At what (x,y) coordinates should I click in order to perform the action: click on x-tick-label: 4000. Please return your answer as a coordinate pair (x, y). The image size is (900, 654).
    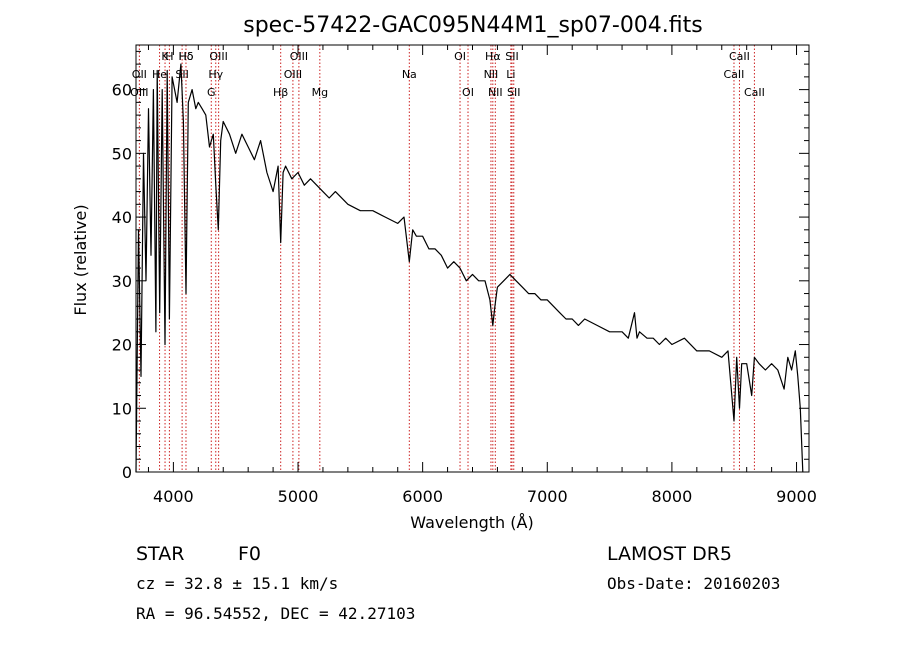
    Looking at the image, I should click on (173, 496).